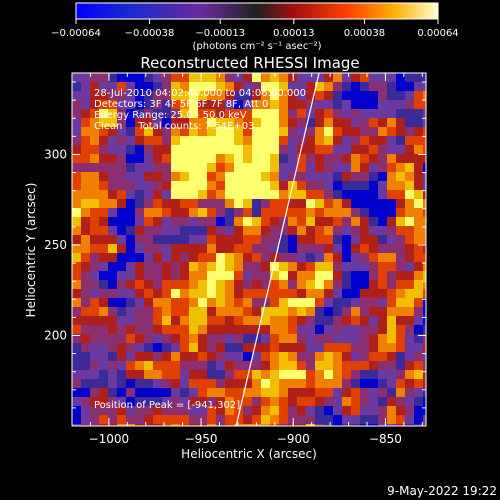  What do you see at coordinates (277, 249) in the screenshot?
I see `solar-limb-line` at bounding box center [277, 249].